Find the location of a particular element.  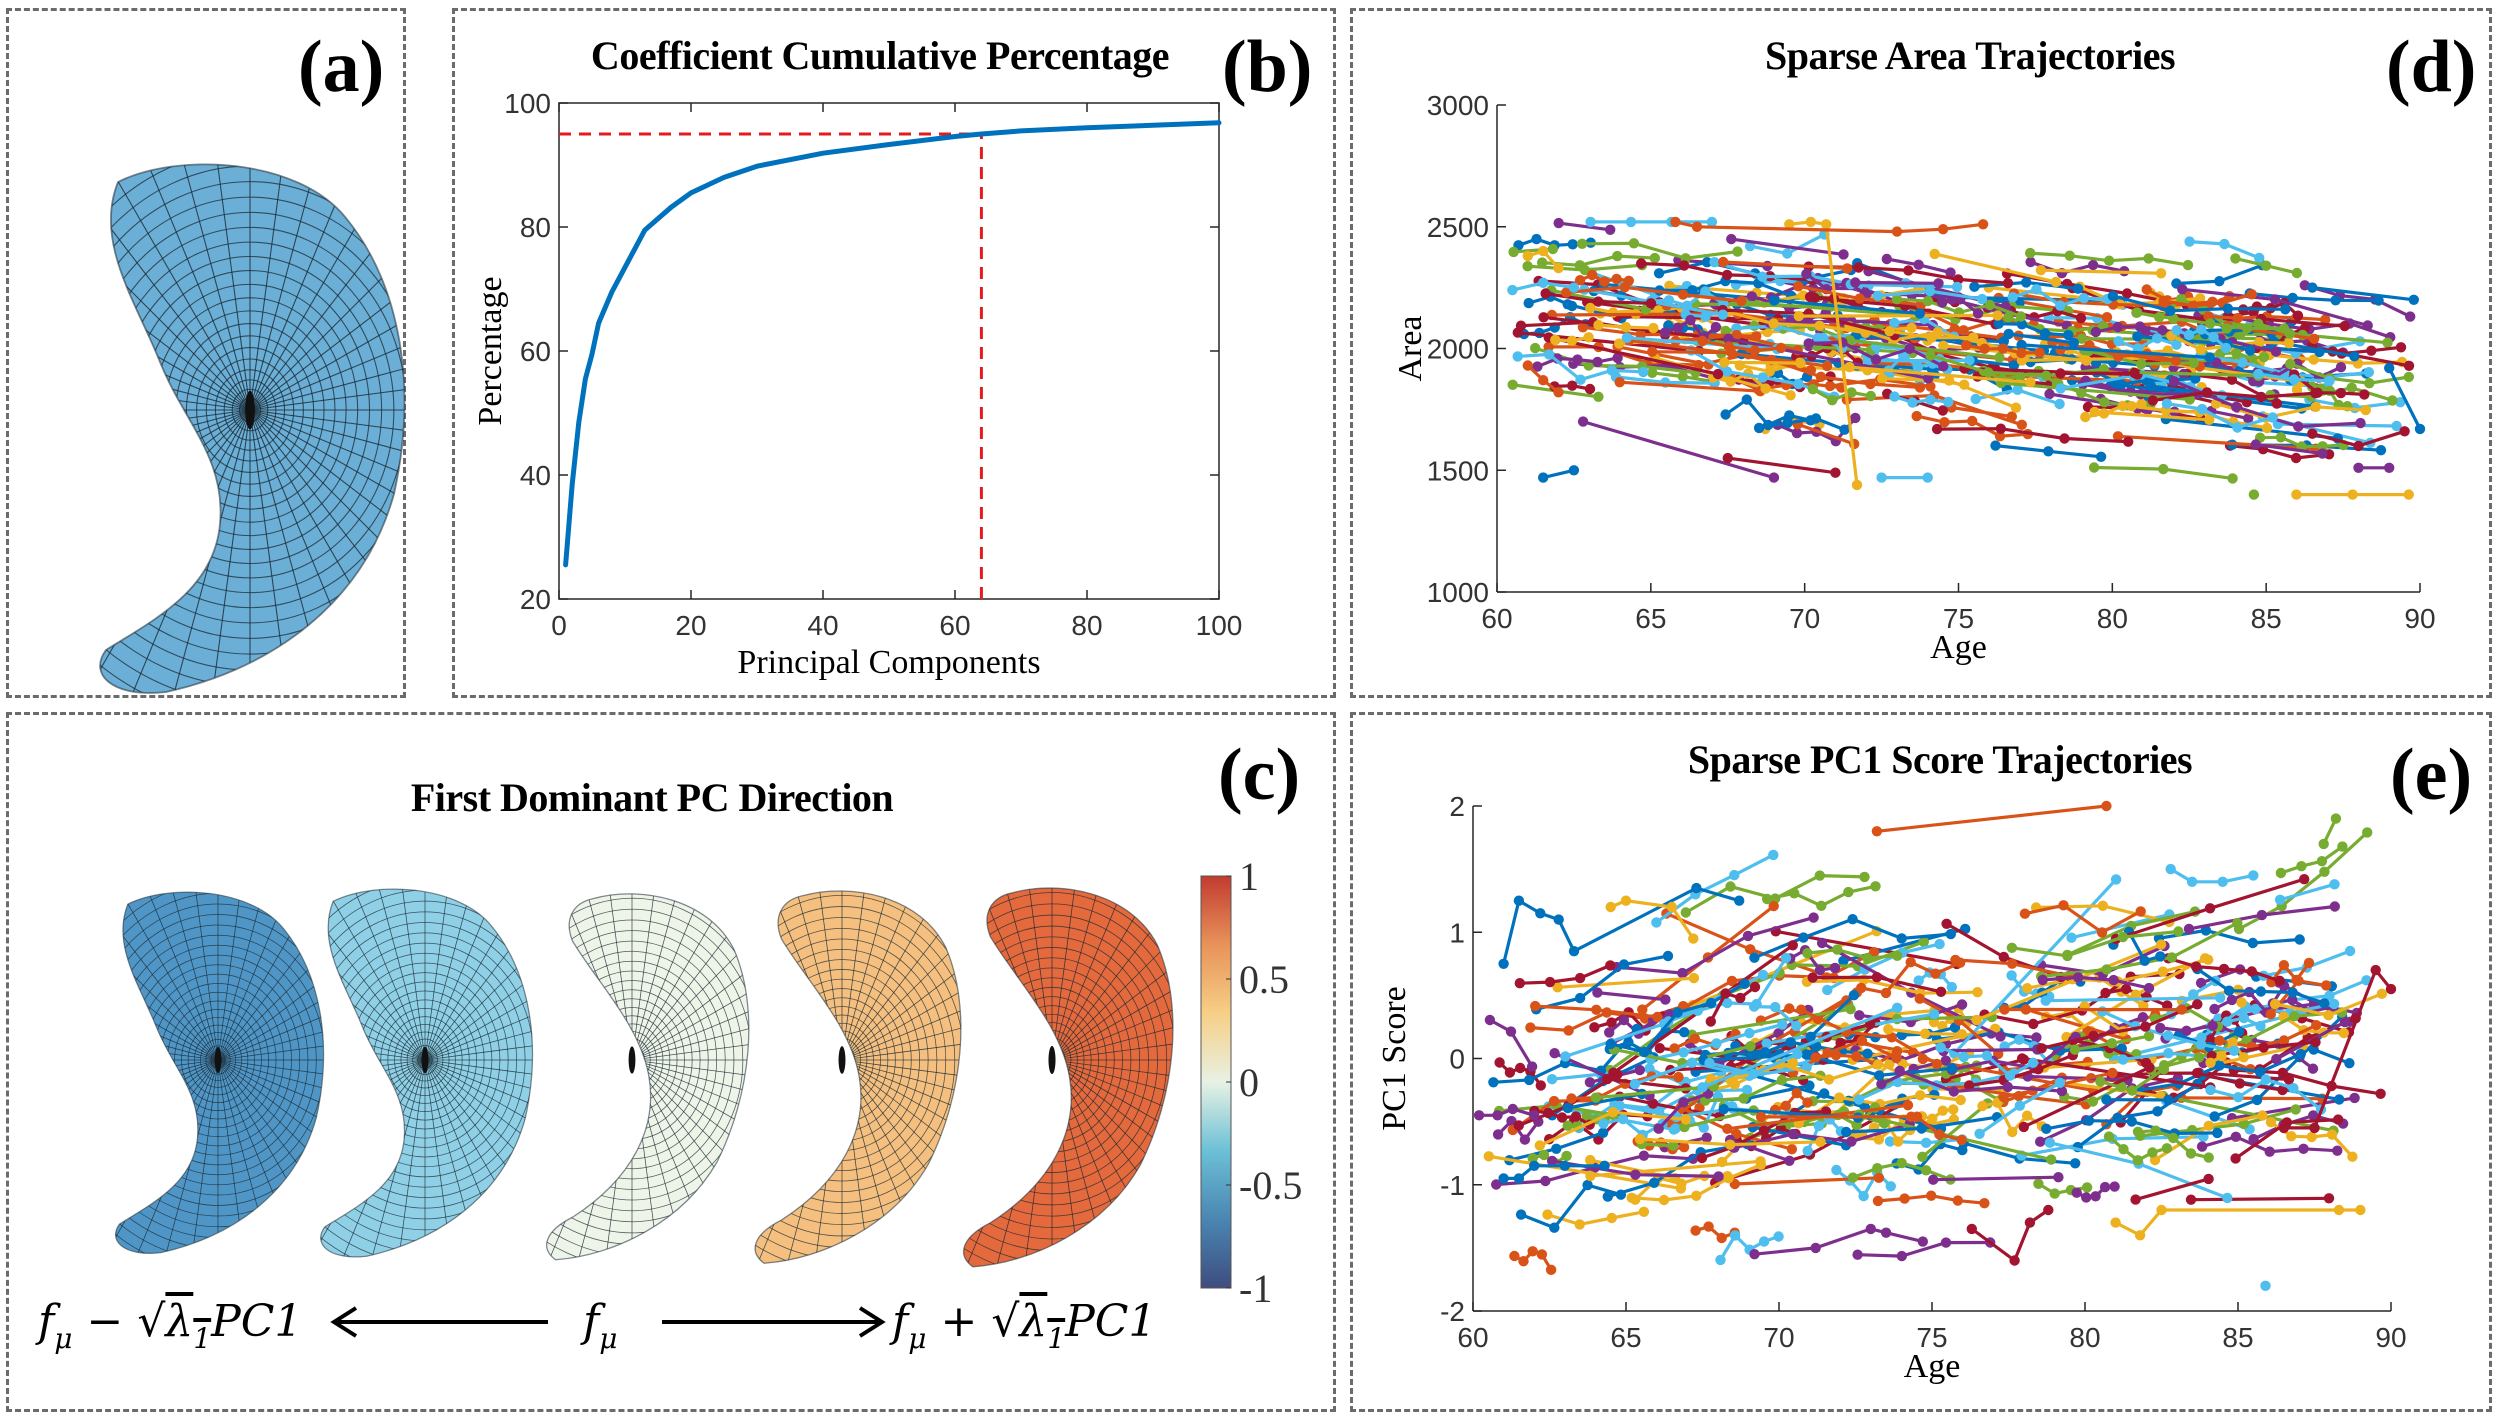

x-tick-label: 70 is located at coordinates (1778, 1337).